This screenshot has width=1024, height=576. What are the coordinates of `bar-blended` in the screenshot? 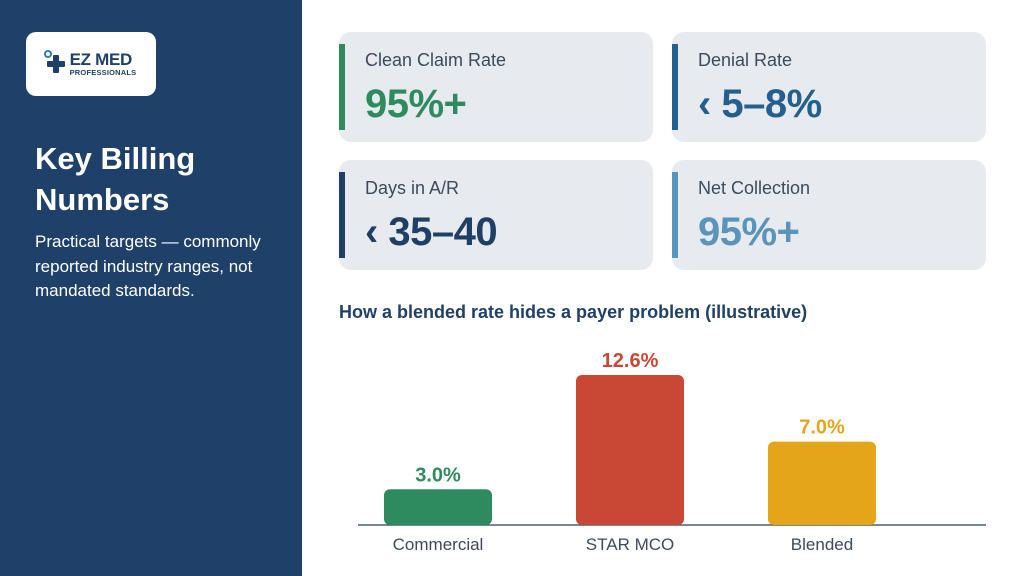 It's located at (822, 483).